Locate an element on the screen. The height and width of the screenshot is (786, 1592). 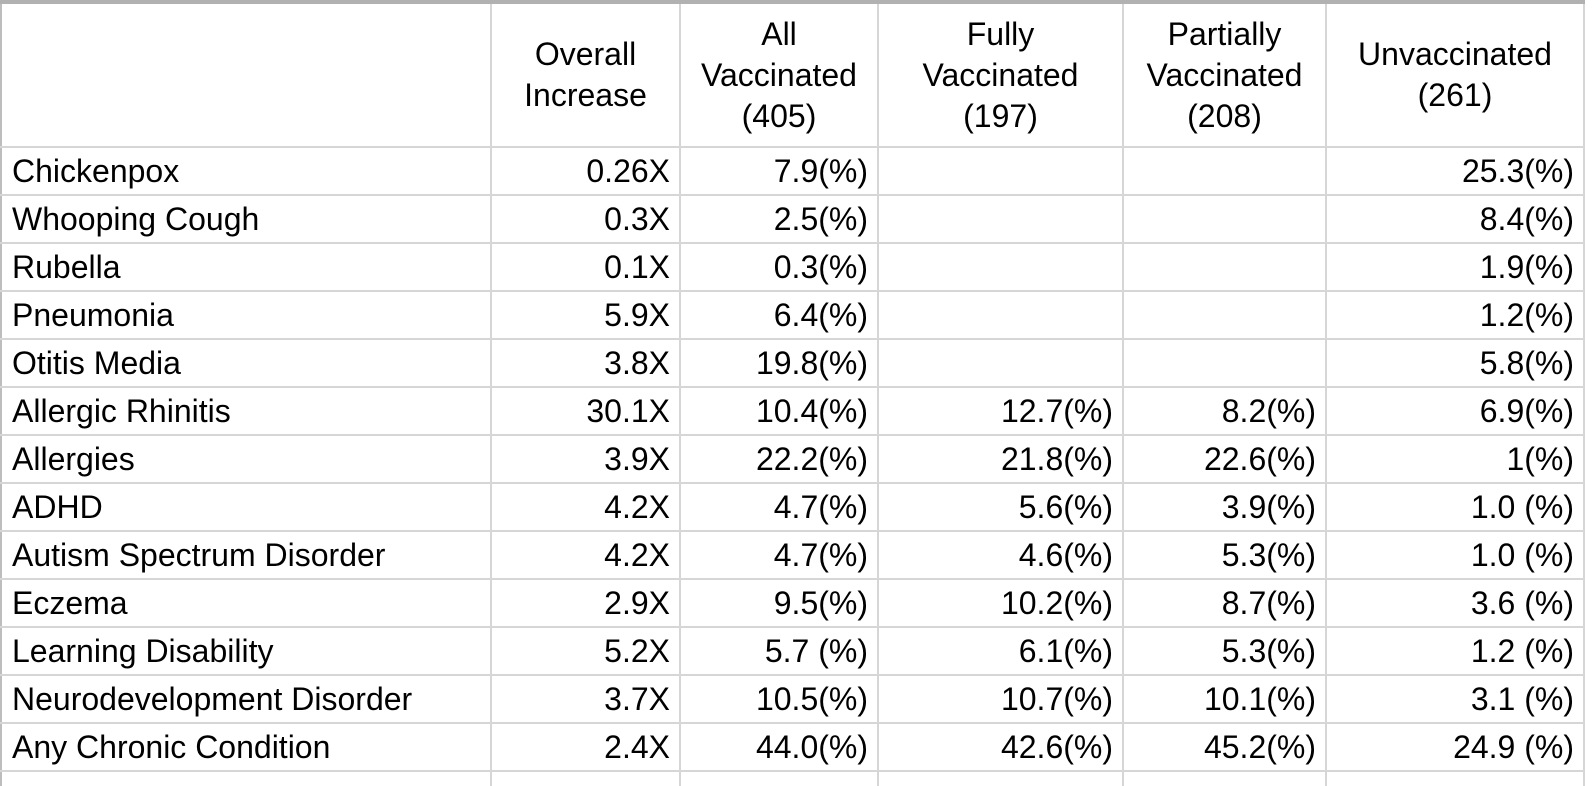
cell-fully-vaccinated: 10.2(%) is located at coordinates (1000, 603).